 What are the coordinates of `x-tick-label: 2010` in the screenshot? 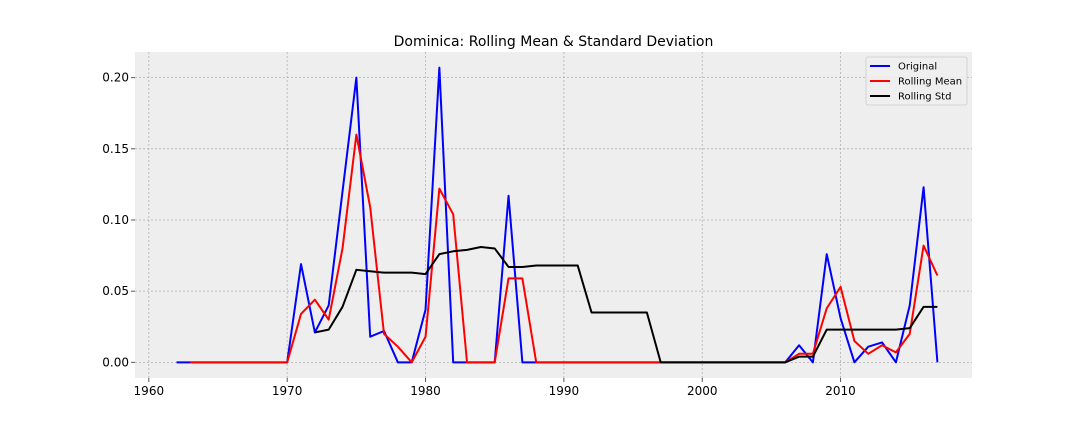 It's located at (840, 391).